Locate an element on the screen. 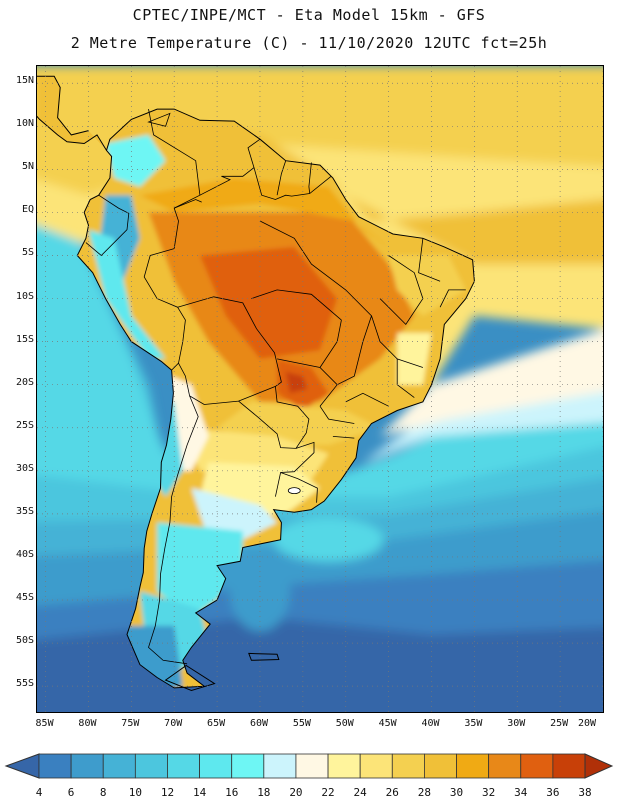  colorbar-tick-label: 4 is located at coordinates (39, 792).